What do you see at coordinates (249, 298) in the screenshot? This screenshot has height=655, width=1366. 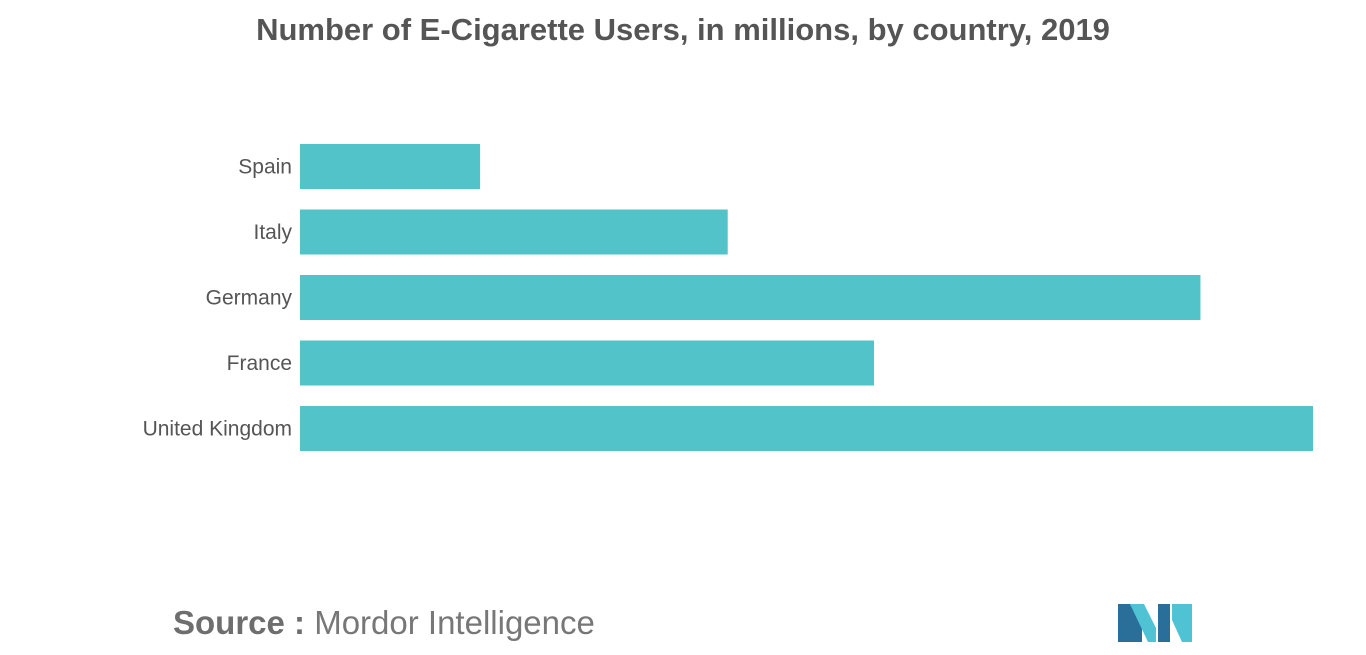 I see `category-label-germany: Germany` at bounding box center [249, 298].